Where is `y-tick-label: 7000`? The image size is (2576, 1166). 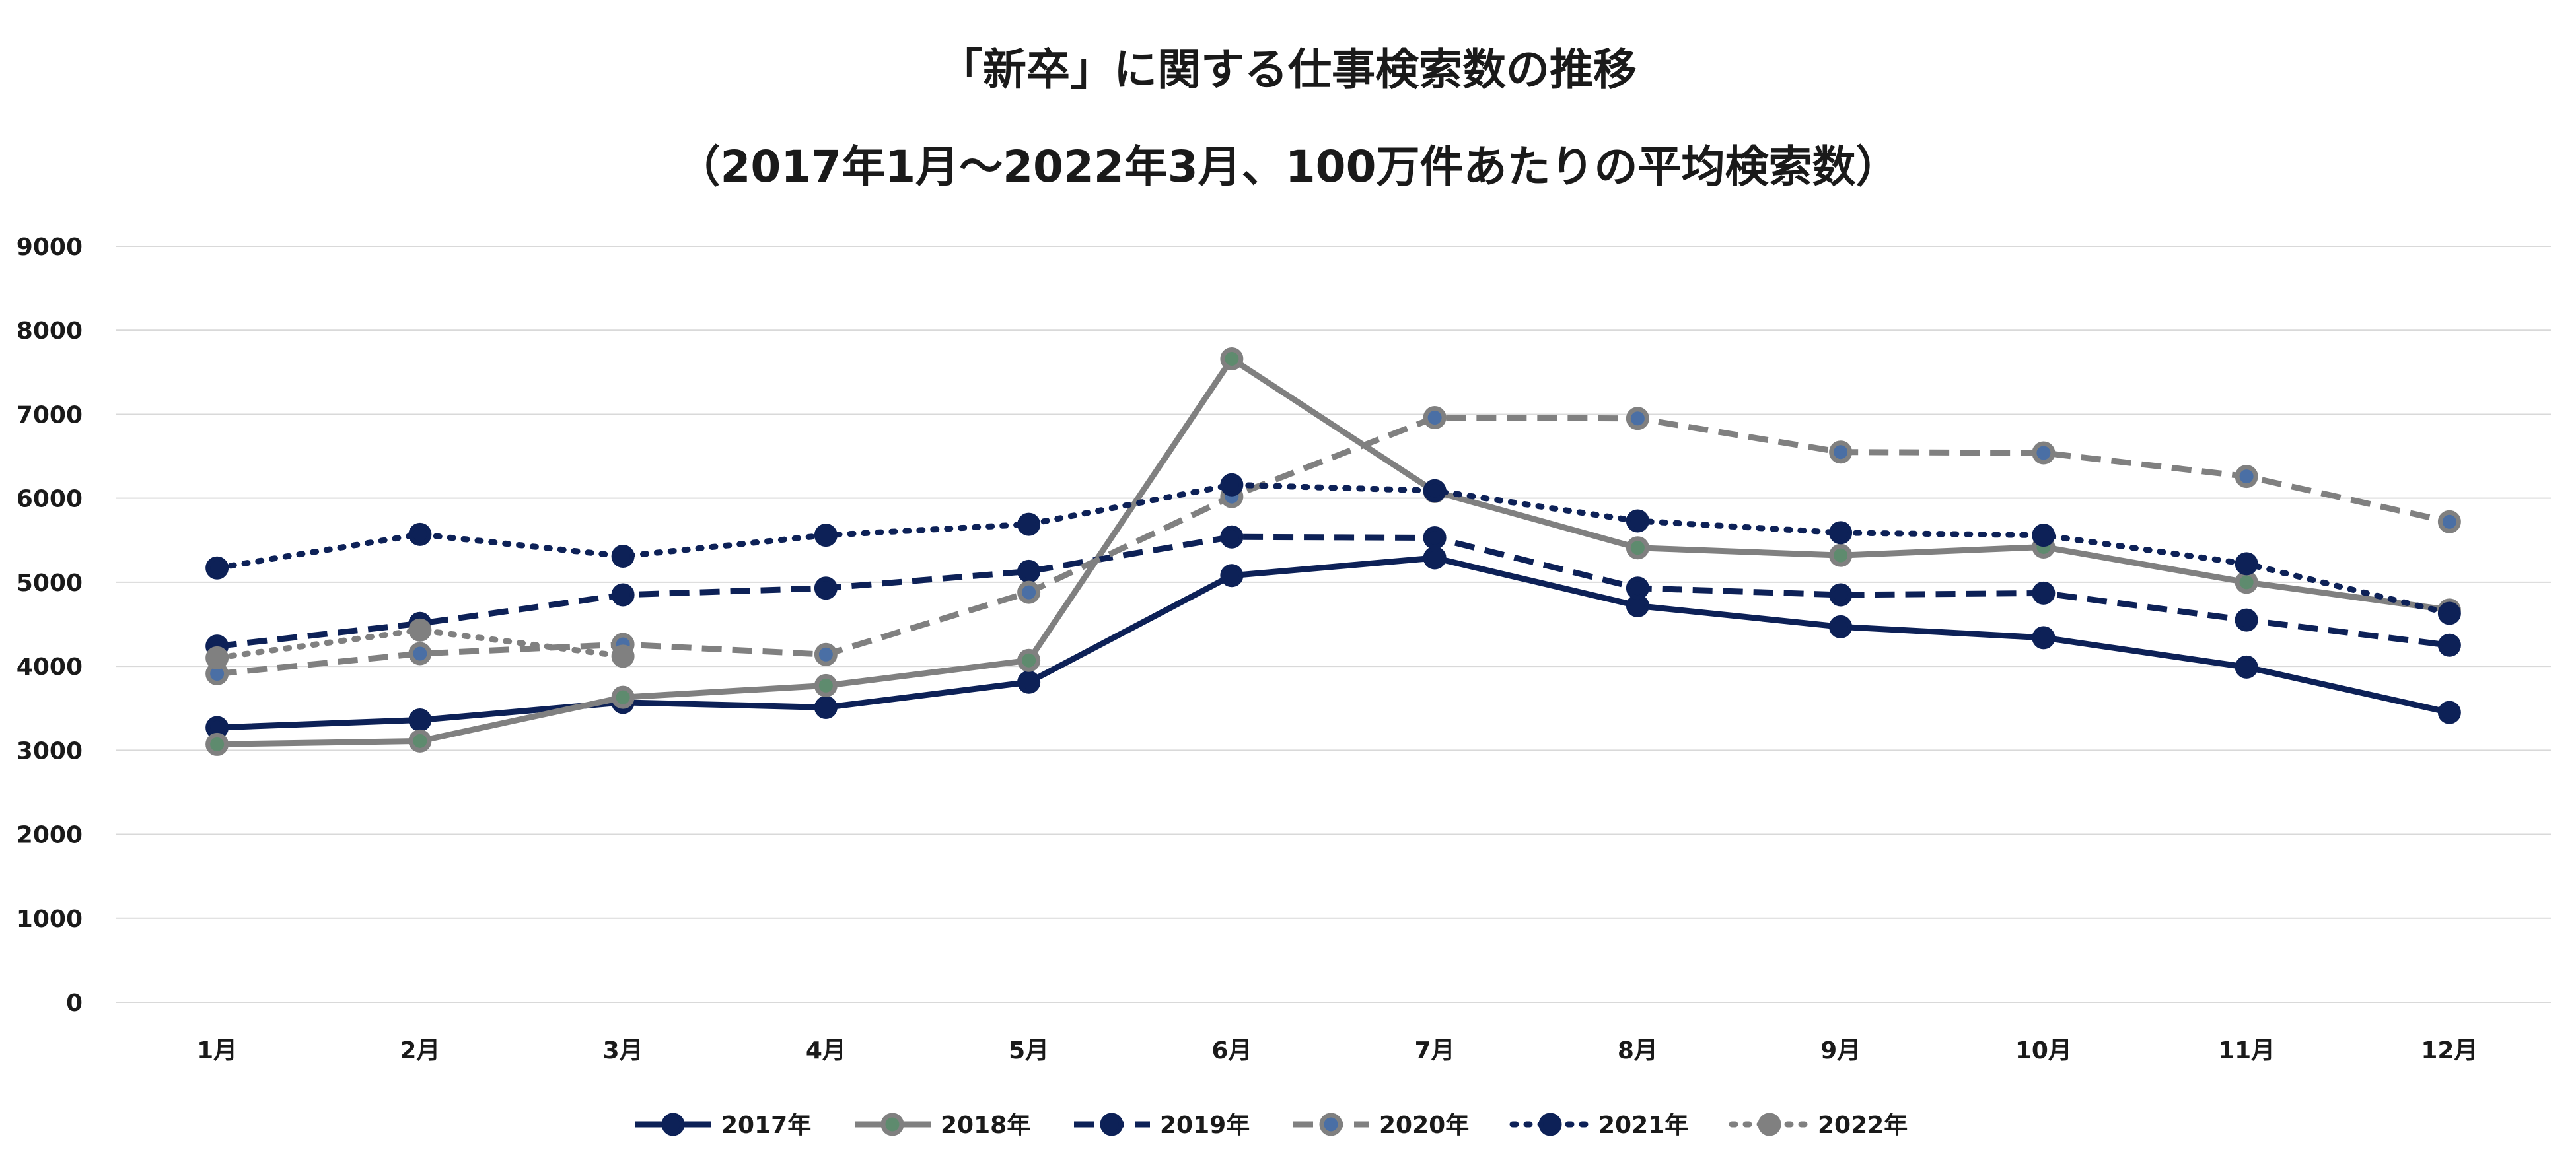
y-tick-label: 7000 is located at coordinates (50, 415).